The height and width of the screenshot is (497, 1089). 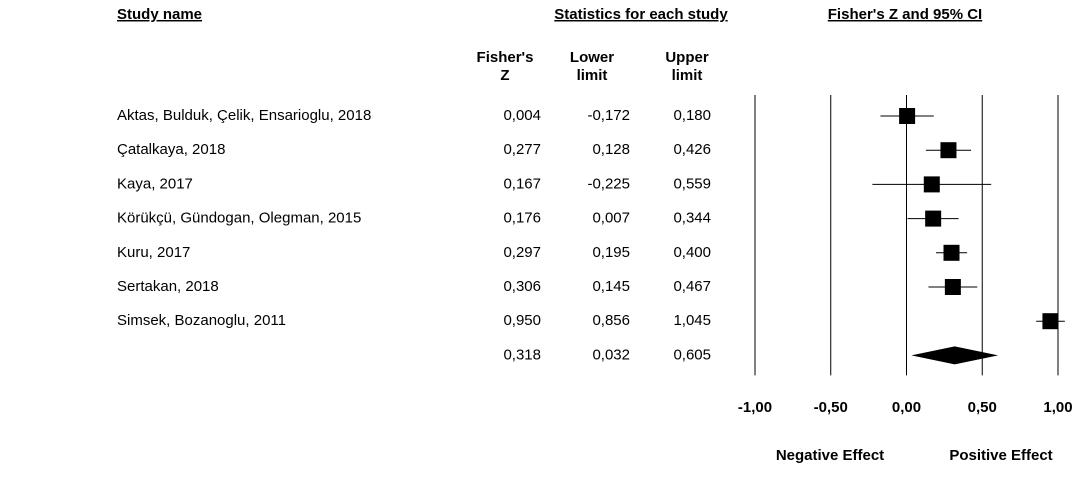 I want to click on column-header: Z, so click(x=504, y=75).